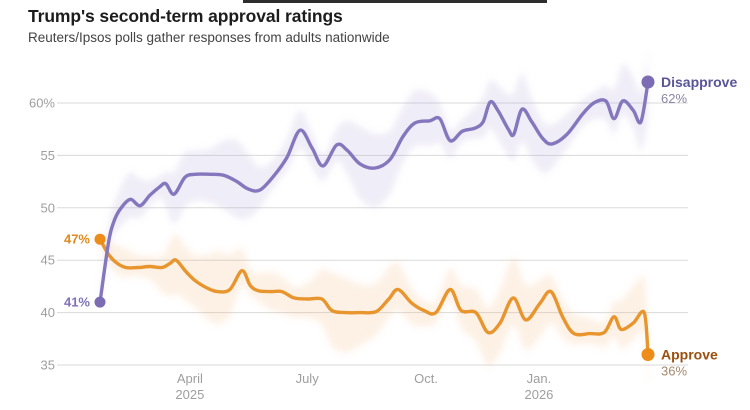 The image size is (750, 410). I want to click on series-end-value-label-disapprove: 62%, so click(674, 98).